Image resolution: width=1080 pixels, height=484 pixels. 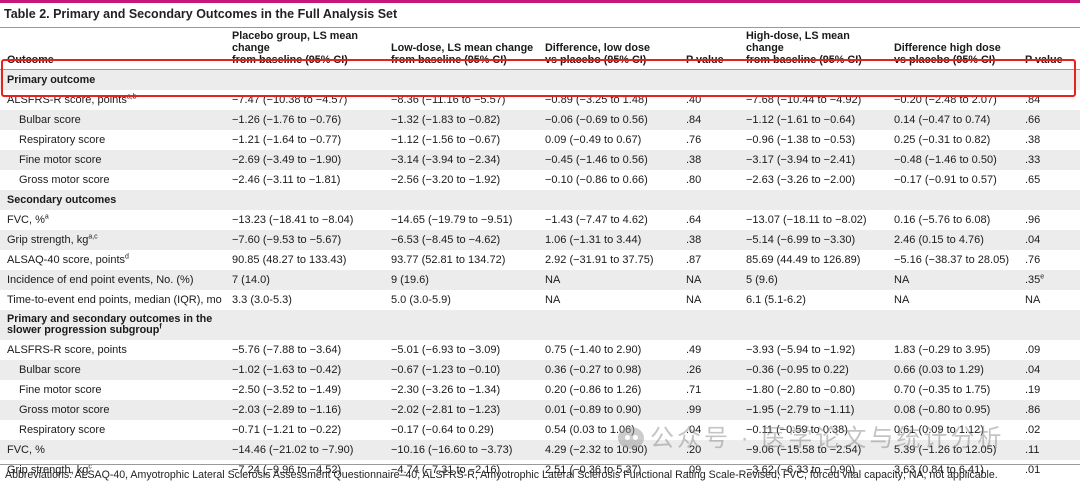 What do you see at coordinates (67, 100) in the screenshot?
I see `outcome-label: ALSFRS-R score, points` at bounding box center [67, 100].